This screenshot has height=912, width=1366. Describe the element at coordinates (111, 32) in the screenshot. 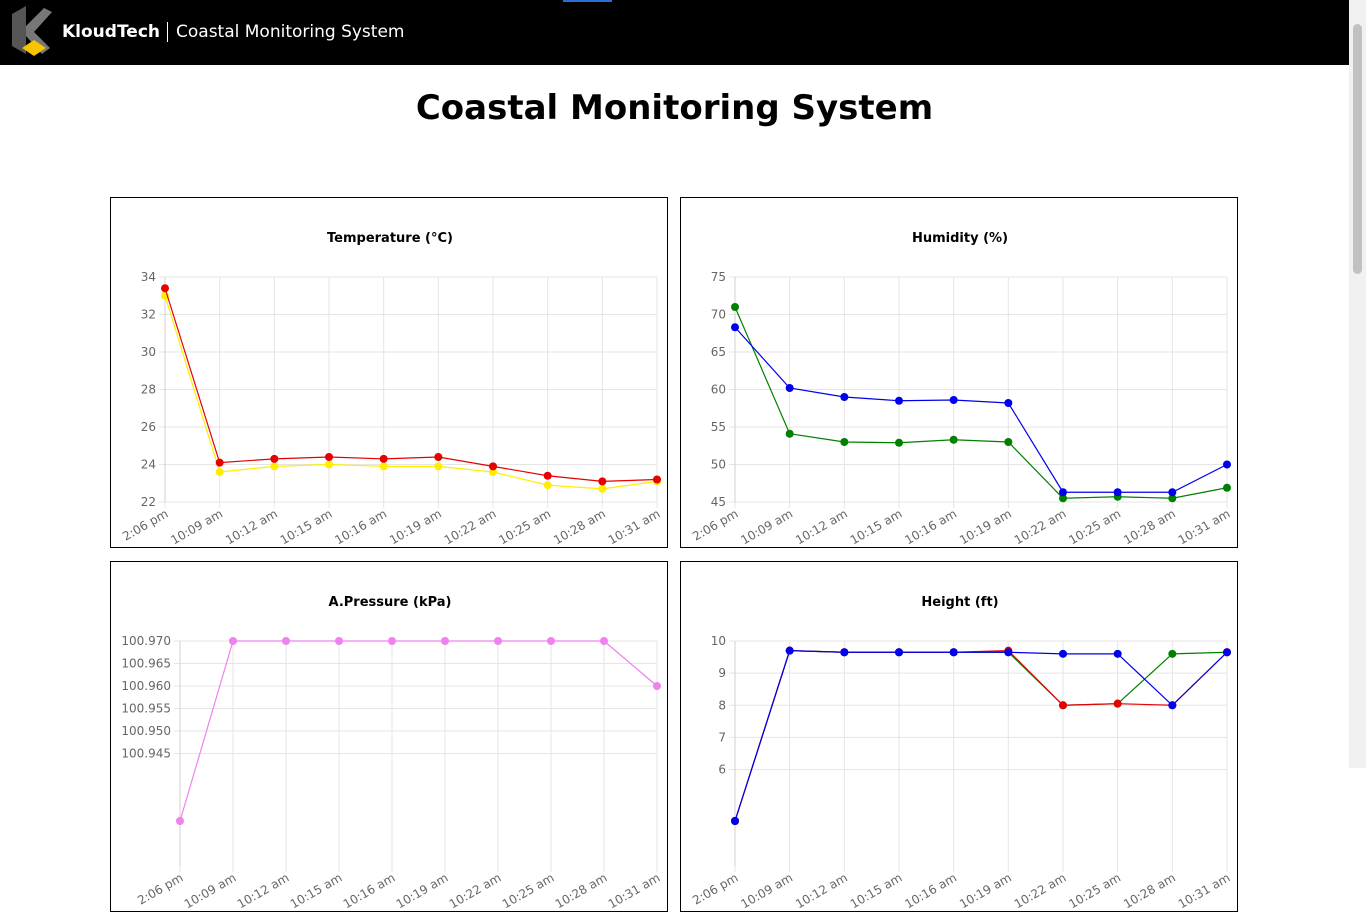

I see `brand: KloudTech` at that location.